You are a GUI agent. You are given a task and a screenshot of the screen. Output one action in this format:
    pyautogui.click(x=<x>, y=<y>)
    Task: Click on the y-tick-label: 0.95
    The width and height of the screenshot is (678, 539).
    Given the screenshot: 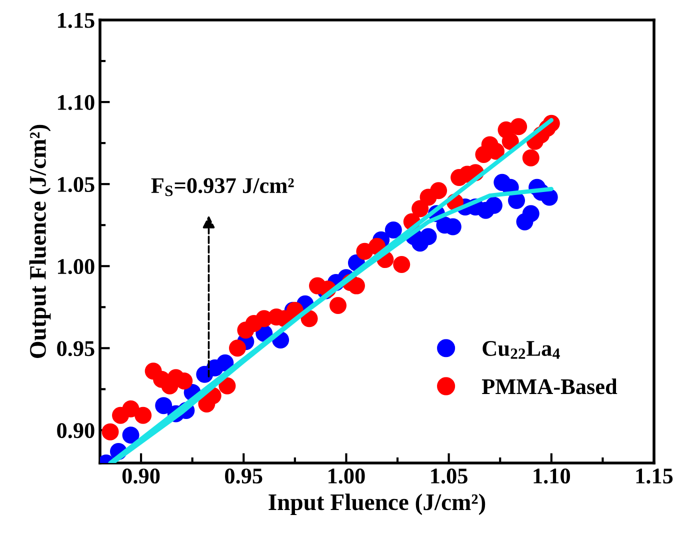 What is the action you would take?
    pyautogui.click(x=75, y=348)
    